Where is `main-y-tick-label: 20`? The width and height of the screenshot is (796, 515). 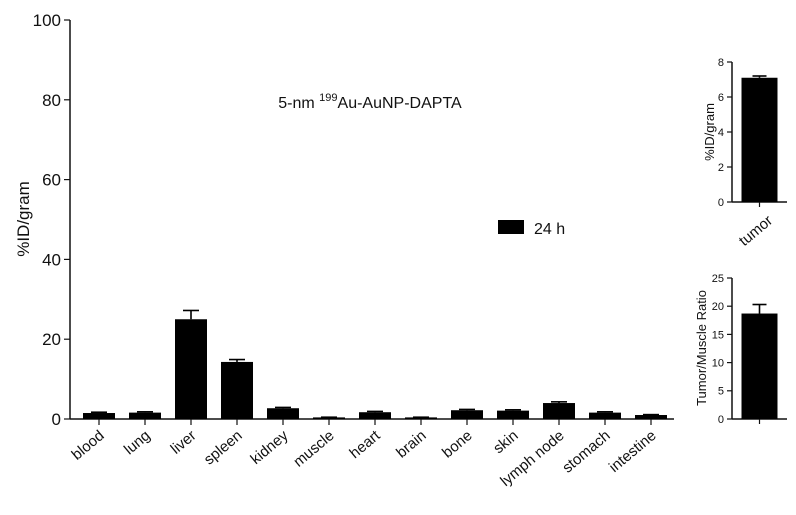
main-y-tick-label: 20 is located at coordinates (51, 339).